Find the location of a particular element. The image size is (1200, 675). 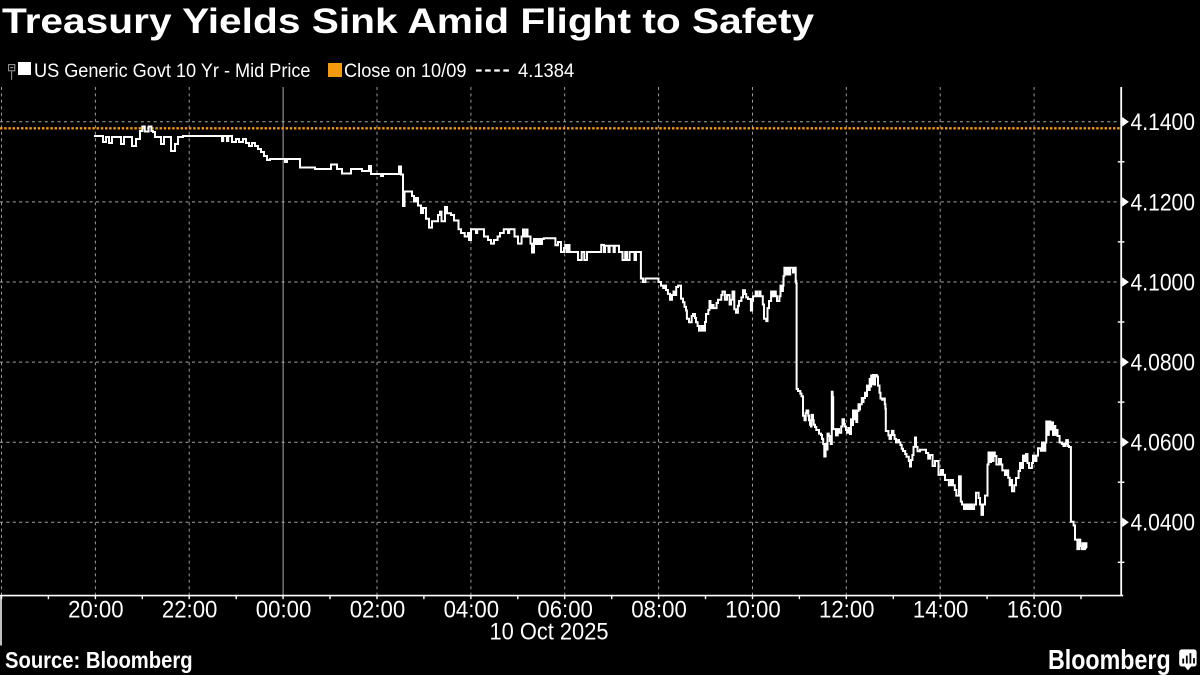

svg-text: 4.0800 is located at coordinates (1163, 363).